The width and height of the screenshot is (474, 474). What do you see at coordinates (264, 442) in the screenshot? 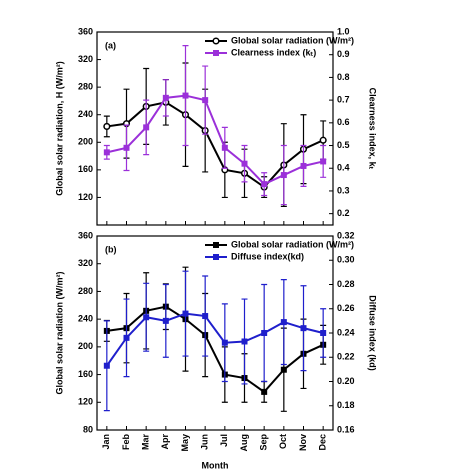
I see `x-tick-label: Sep` at bounding box center [264, 442].